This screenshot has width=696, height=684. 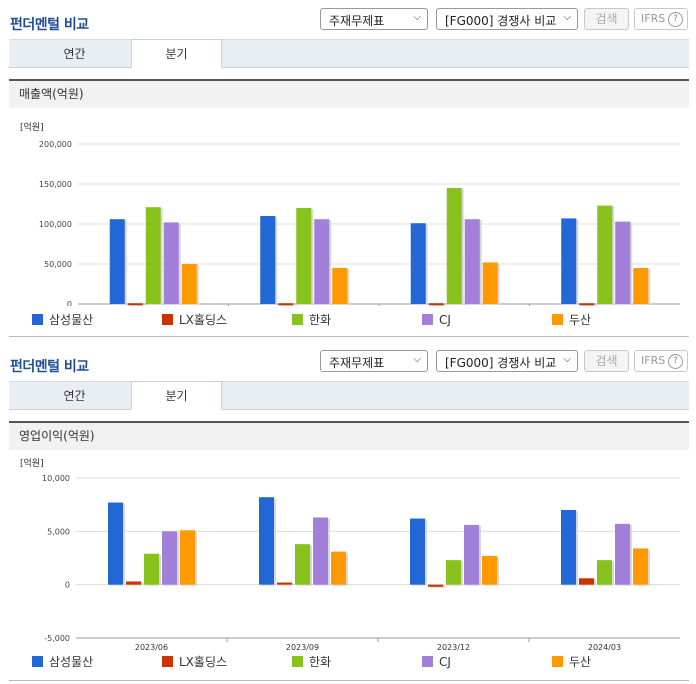 I want to click on section-divider, so click(x=349, y=680).